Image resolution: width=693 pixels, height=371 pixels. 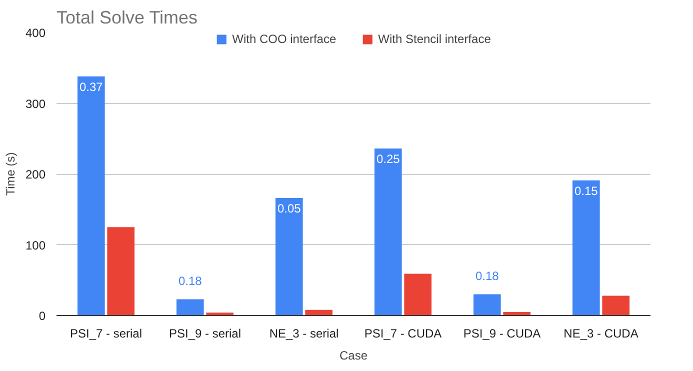 What do you see at coordinates (35, 103) in the screenshot?
I see `y-tick-label: 300` at bounding box center [35, 103].